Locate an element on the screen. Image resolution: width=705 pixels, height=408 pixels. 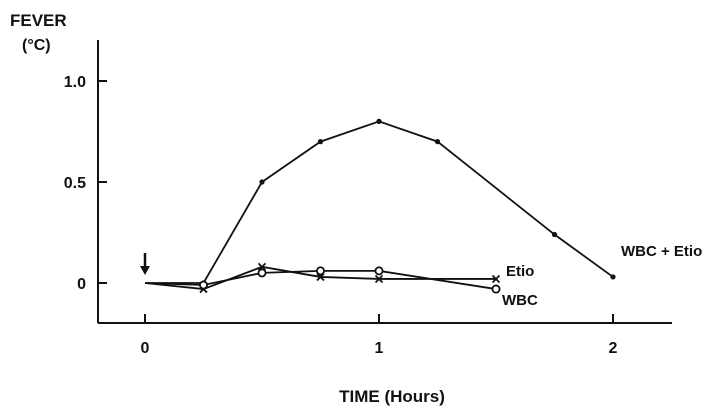
x-axis-label: TIME (Hours) is located at coordinates (392, 396).